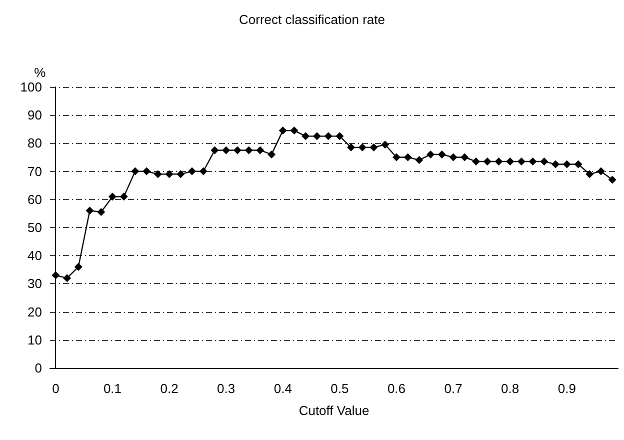 The width and height of the screenshot is (624, 440). What do you see at coordinates (334, 410) in the screenshot?
I see `x-axis-title: Cutoff Value` at bounding box center [334, 410].